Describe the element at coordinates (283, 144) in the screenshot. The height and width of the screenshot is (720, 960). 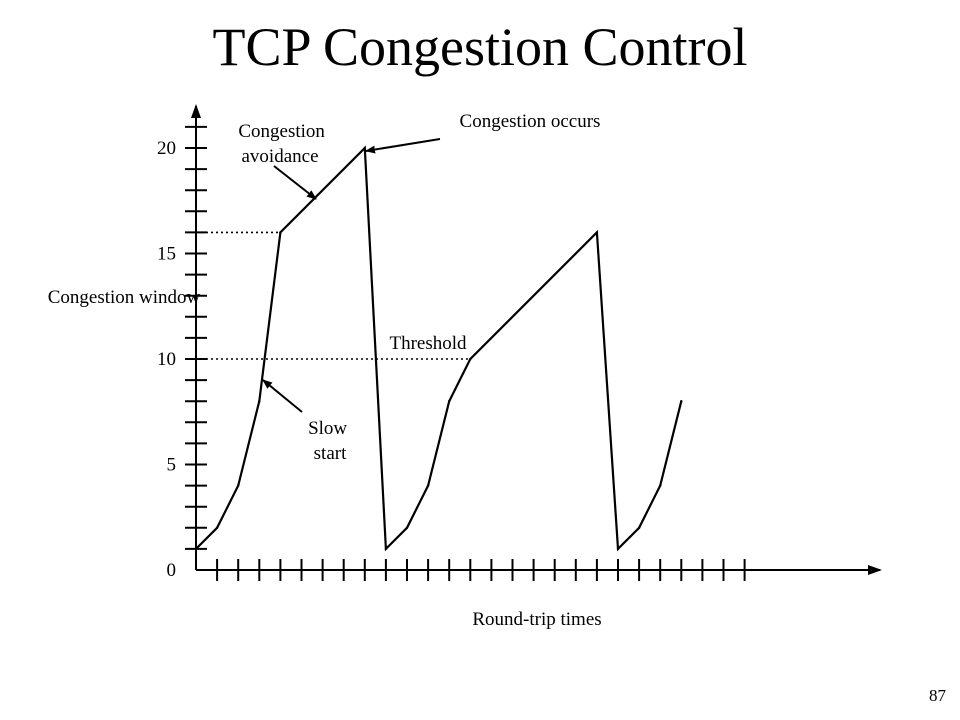
I see `annotation-congestion-avoidance: Congestion avoidance` at that location.